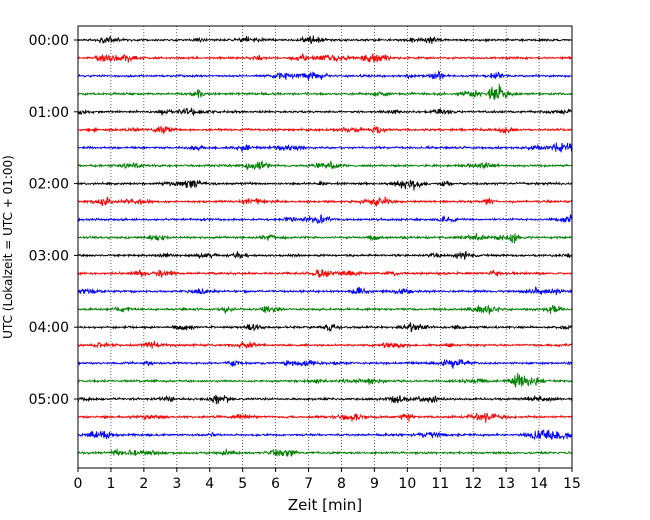 Image resolution: width=650 pixels, height=520 pixels. What do you see at coordinates (374, 484) in the screenshot?
I see `x-tick-label: 9` at bounding box center [374, 484].